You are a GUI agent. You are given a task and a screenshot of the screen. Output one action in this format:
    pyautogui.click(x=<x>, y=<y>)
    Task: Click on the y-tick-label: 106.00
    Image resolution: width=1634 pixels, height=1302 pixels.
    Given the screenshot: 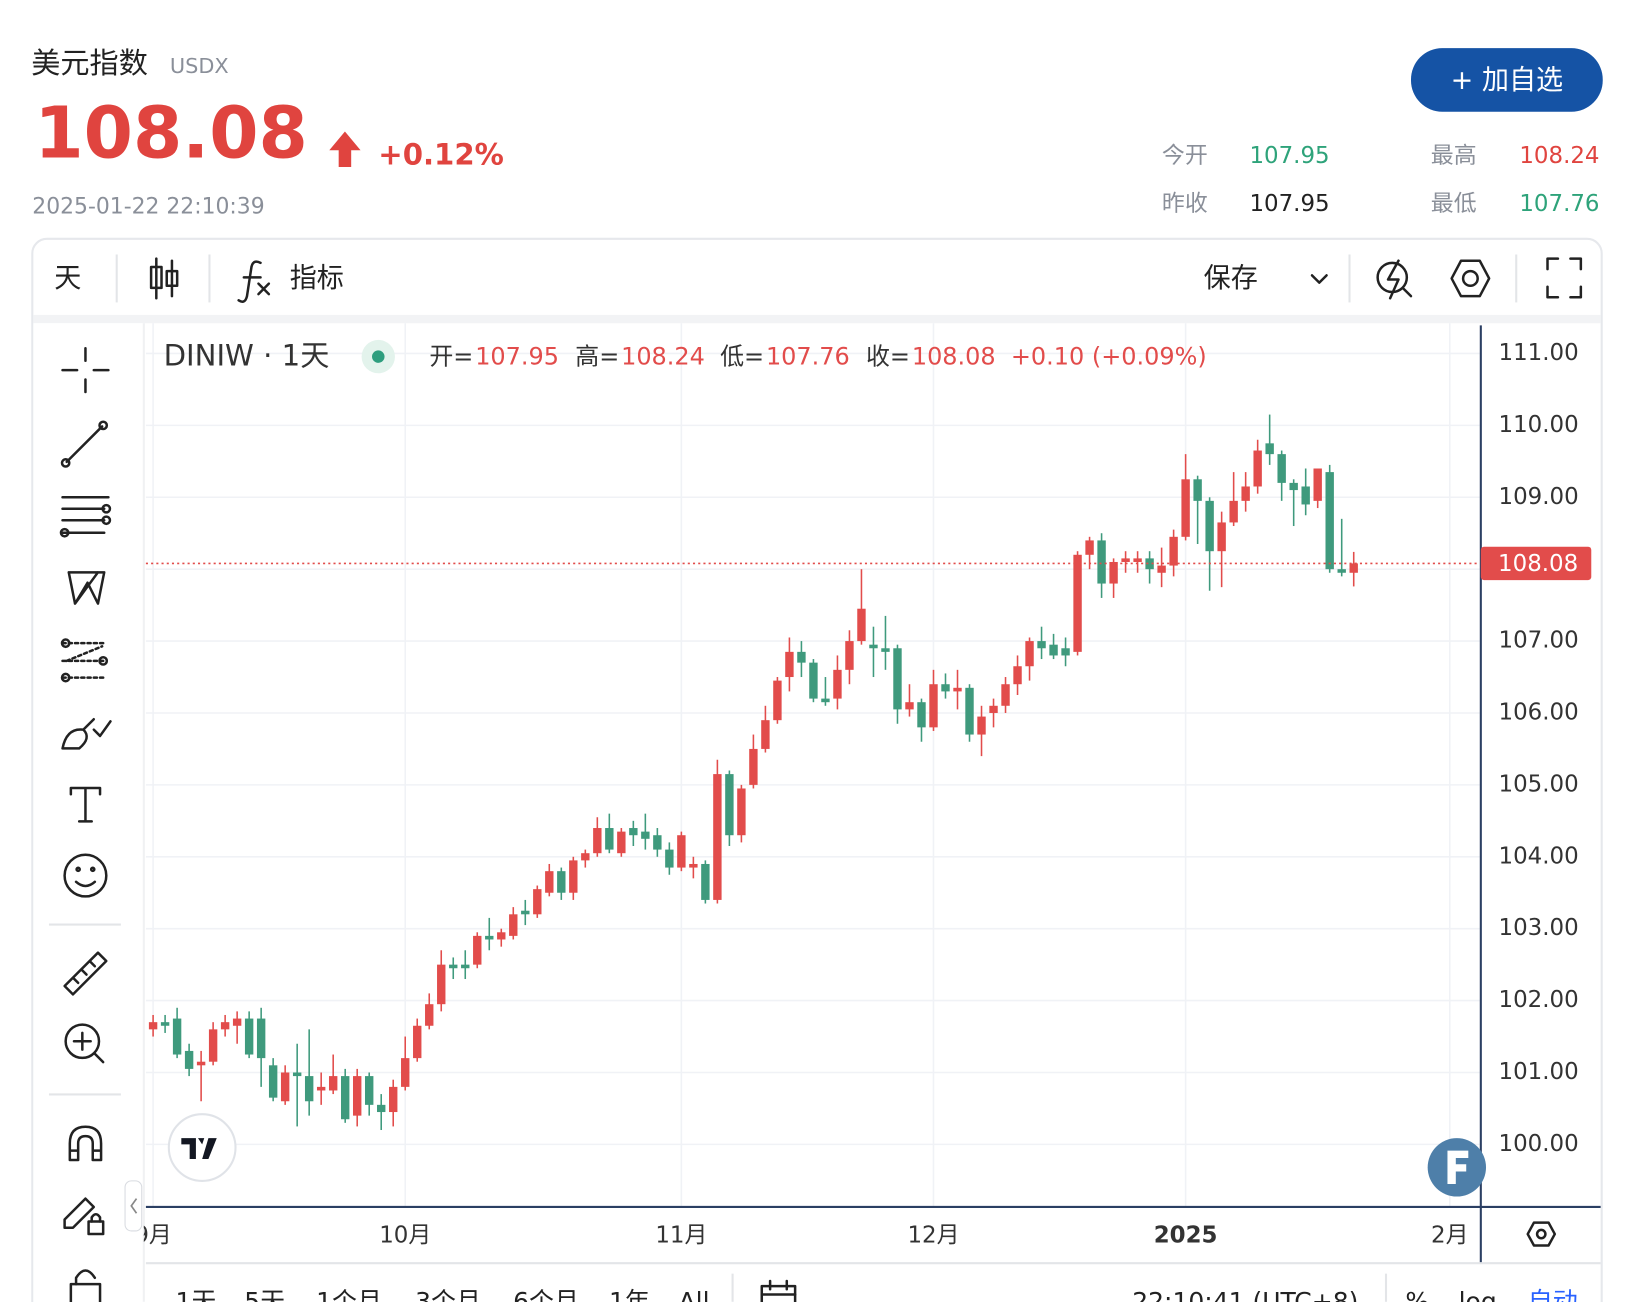 What is the action you would take?
    pyautogui.click(x=1539, y=712)
    